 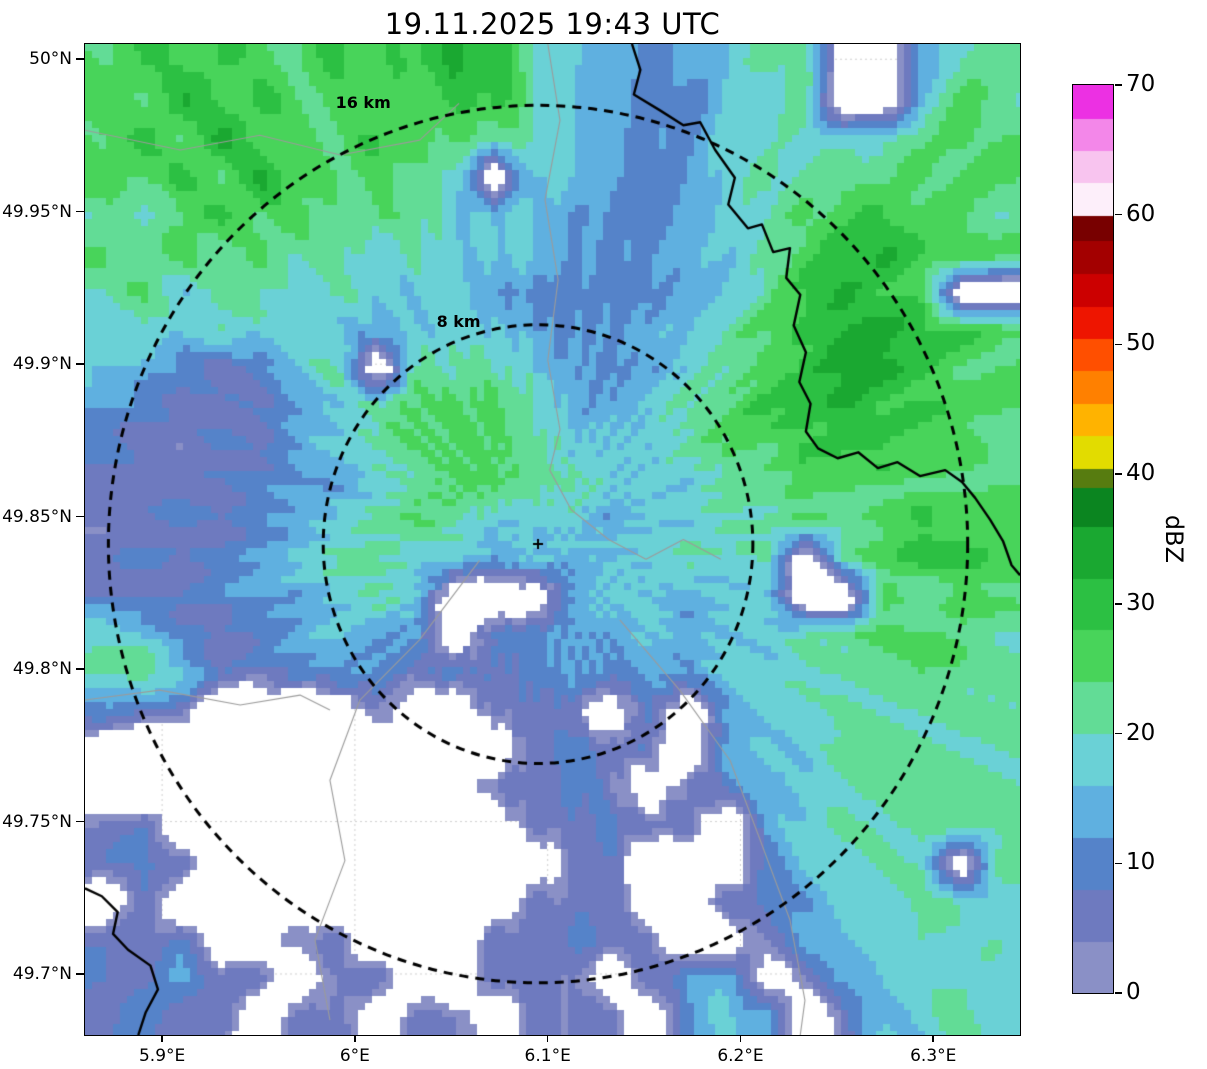 I want to click on colorbar-canvas, so click(x=1092, y=538).